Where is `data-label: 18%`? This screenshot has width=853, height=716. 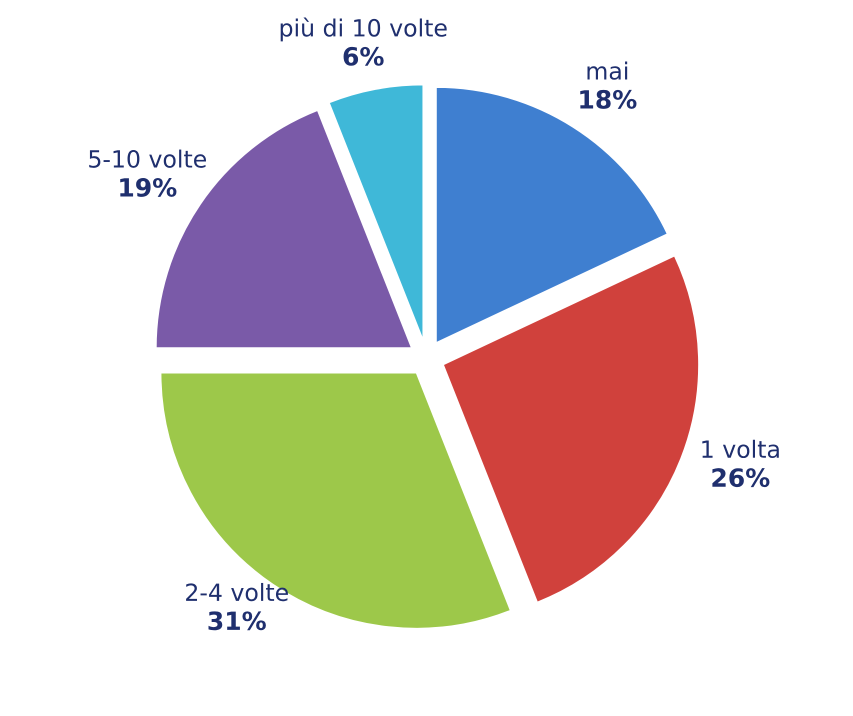
data-label: 18% is located at coordinates (608, 99).